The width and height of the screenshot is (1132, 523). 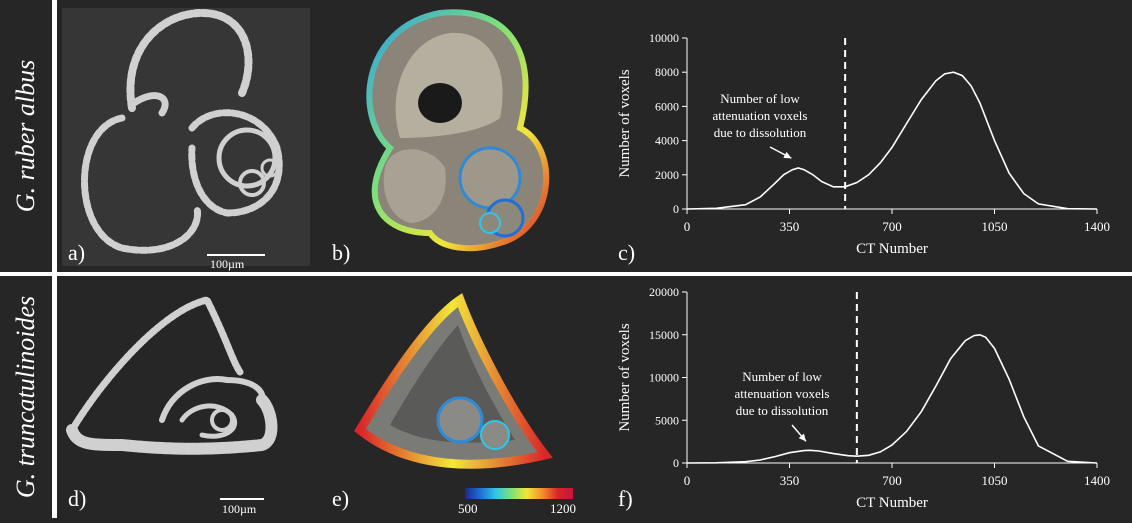 I want to click on y-tick-label: 15000, so click(x=664, y=335).